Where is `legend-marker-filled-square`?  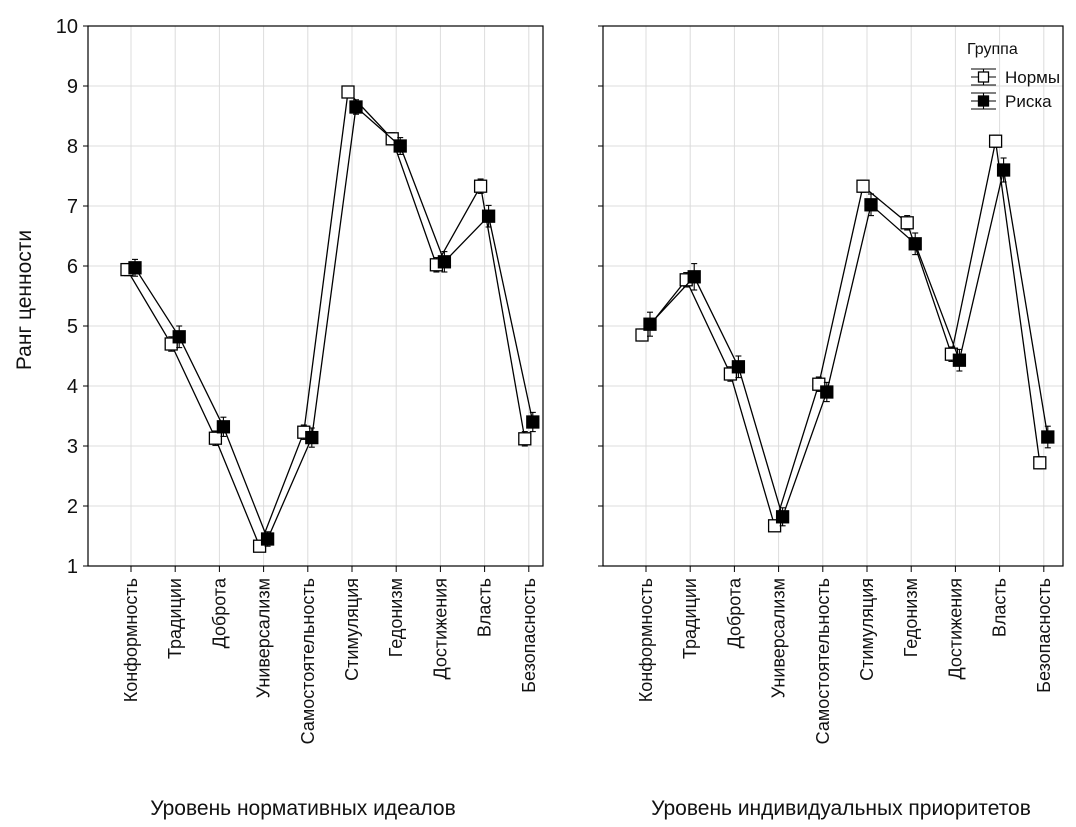
legend-marker-filled-square is located at coordinates (983, 101).